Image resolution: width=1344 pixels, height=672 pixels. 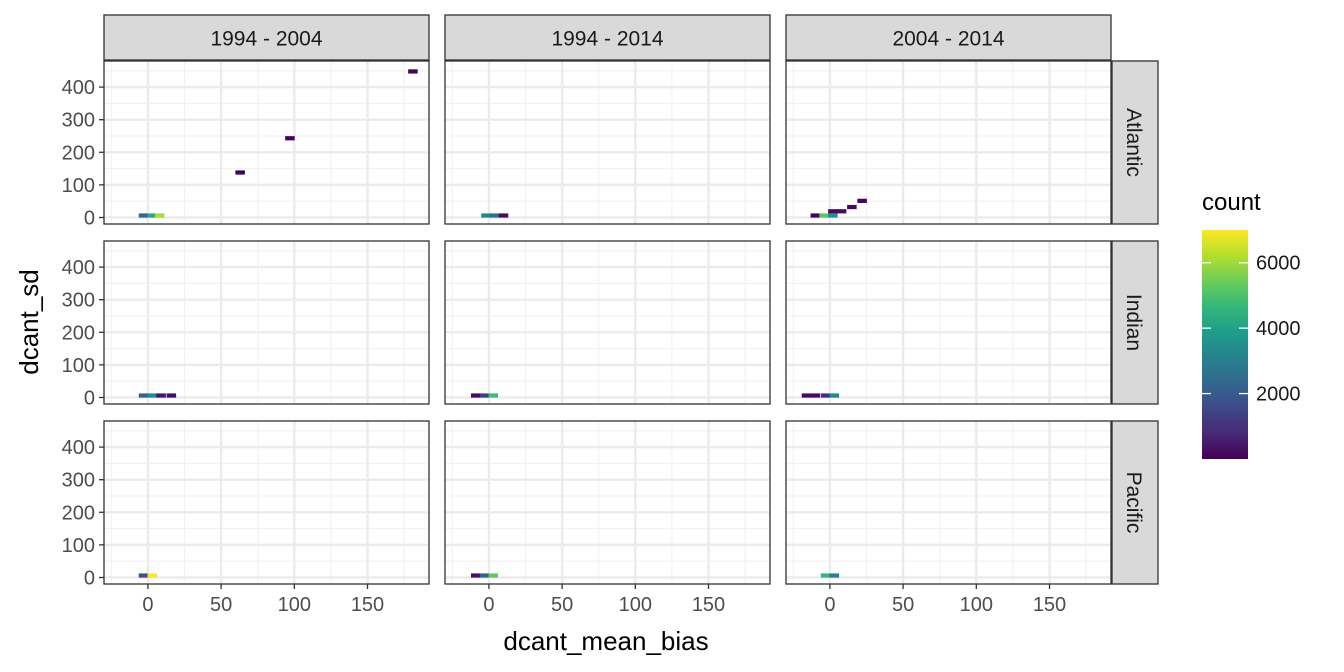 What do you see at coordinates (1278, 329) in the screenshot?
I see `legend-tick-label: 4000` at bounding box center [1278, 329].